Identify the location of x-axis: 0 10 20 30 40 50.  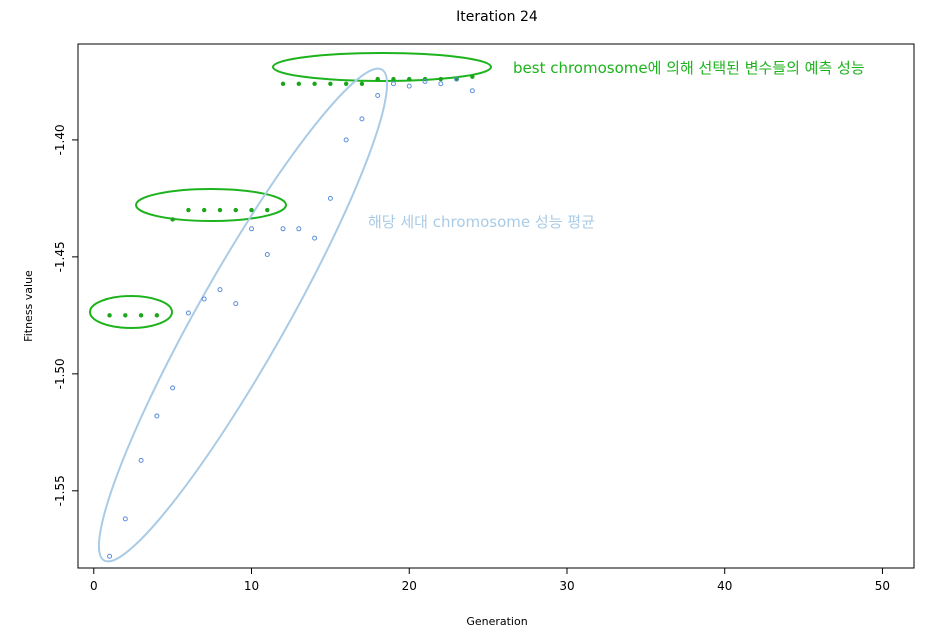
(490, 580).